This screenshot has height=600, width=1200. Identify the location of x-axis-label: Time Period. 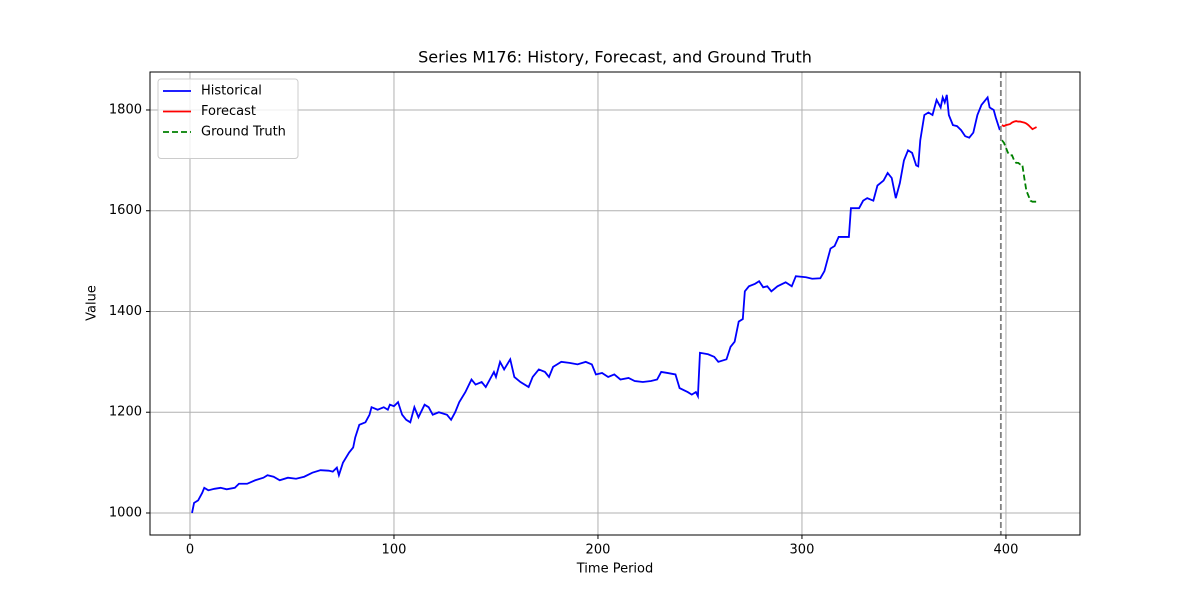
(614, 569).